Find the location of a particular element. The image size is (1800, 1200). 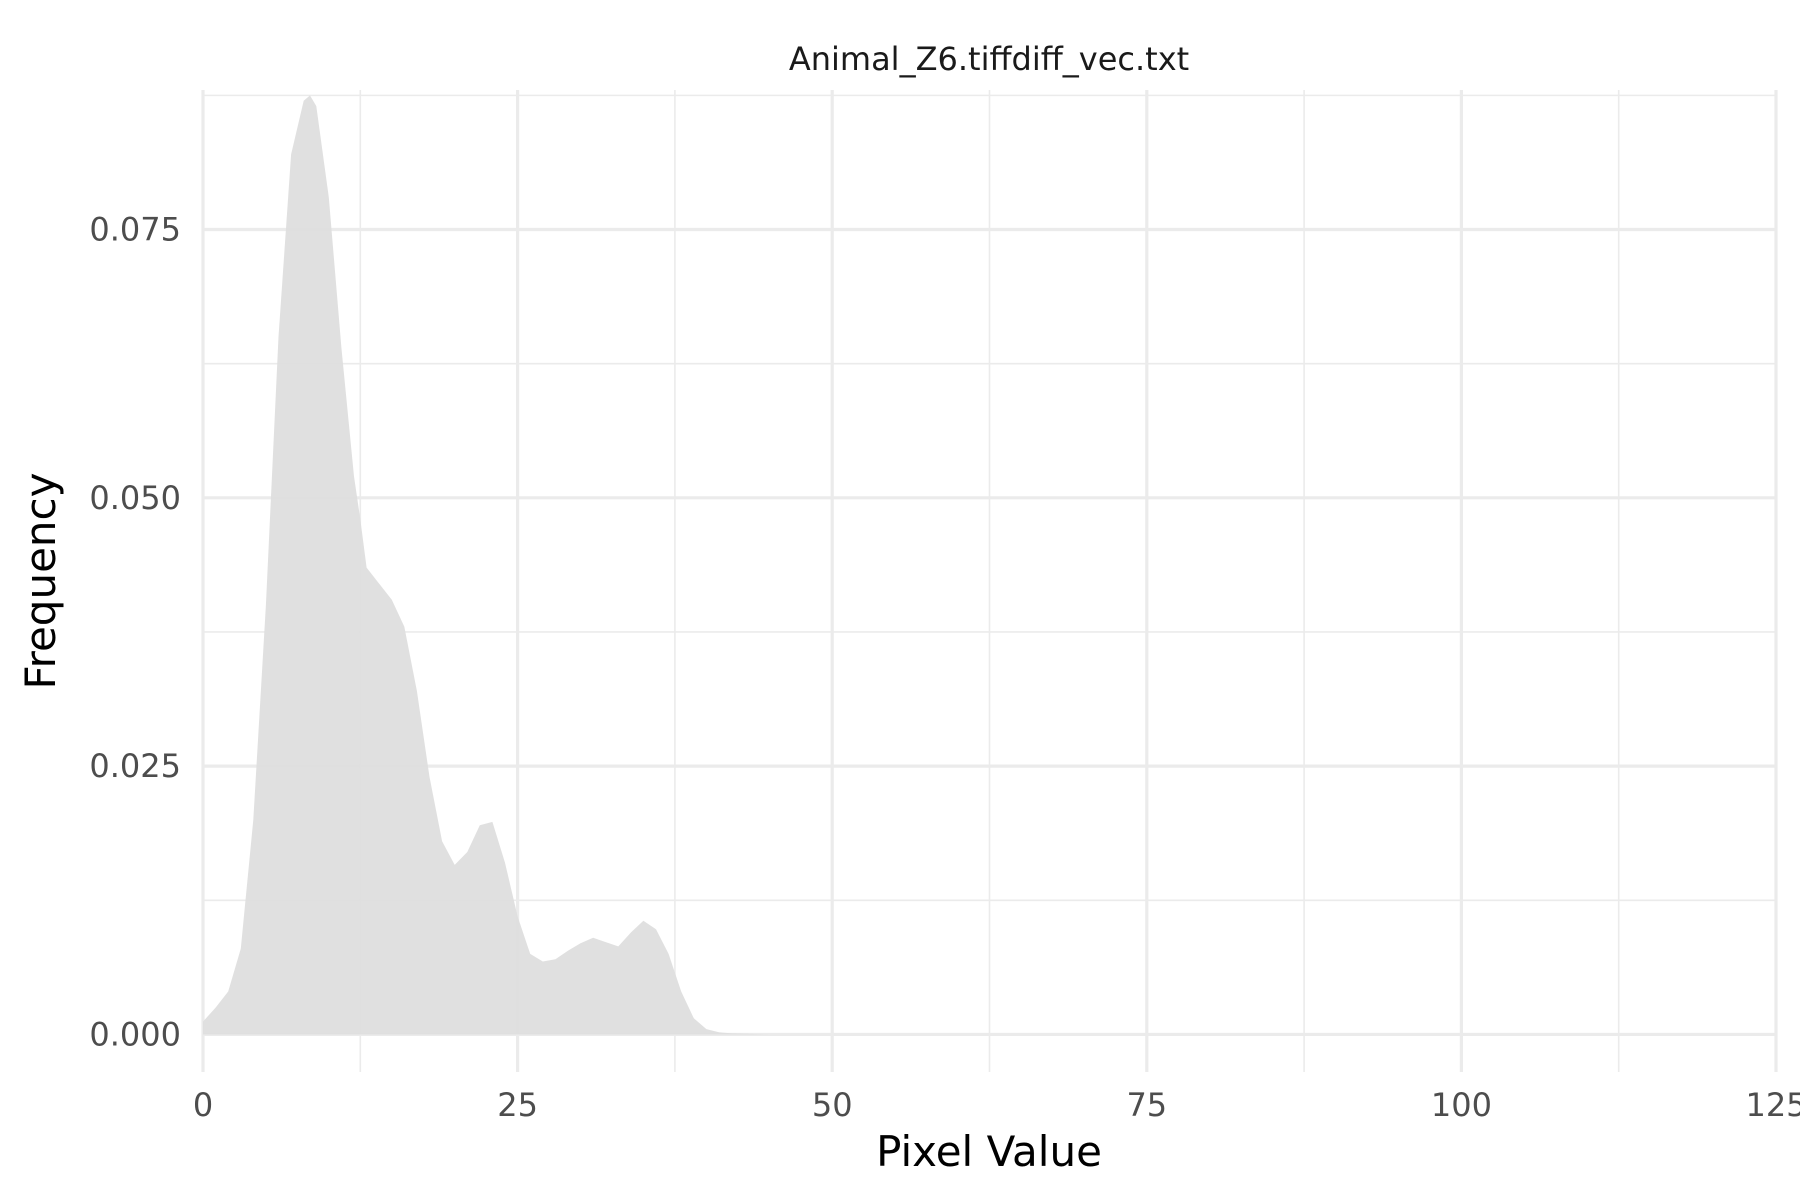

y-tick-label: 0.050 is located at coordinates (135, 498).